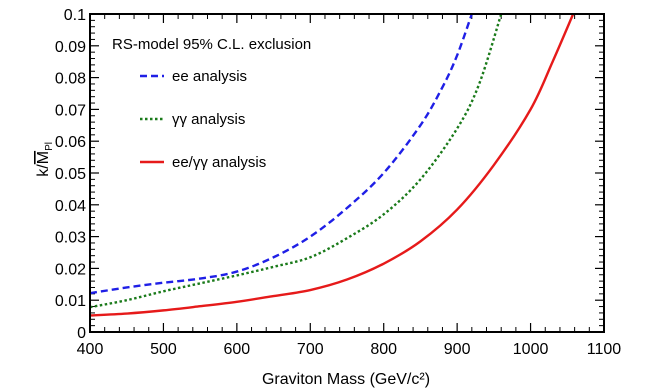 This screenshot has height=389, width=645. I want to click on legend-label-1: γγ analysis, so click(208, 119).